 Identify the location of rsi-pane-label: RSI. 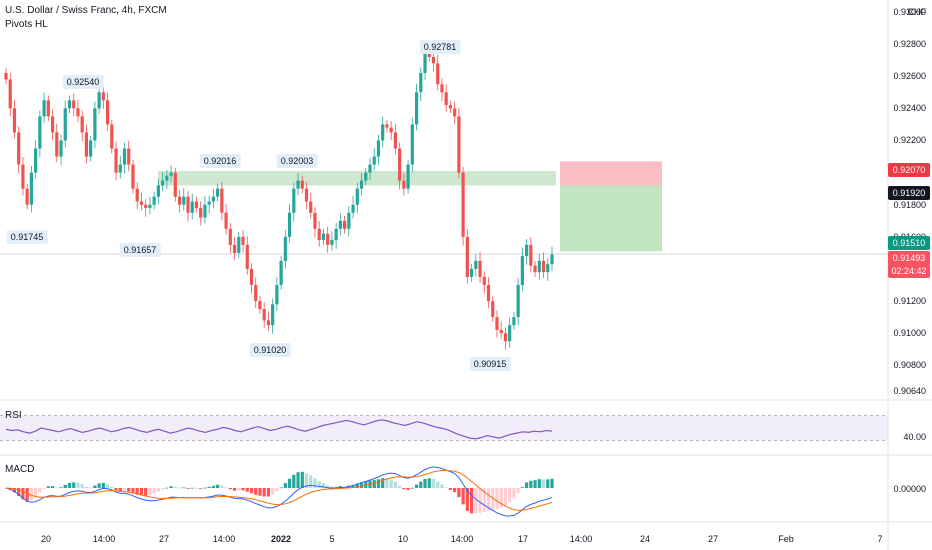
(13, 415).